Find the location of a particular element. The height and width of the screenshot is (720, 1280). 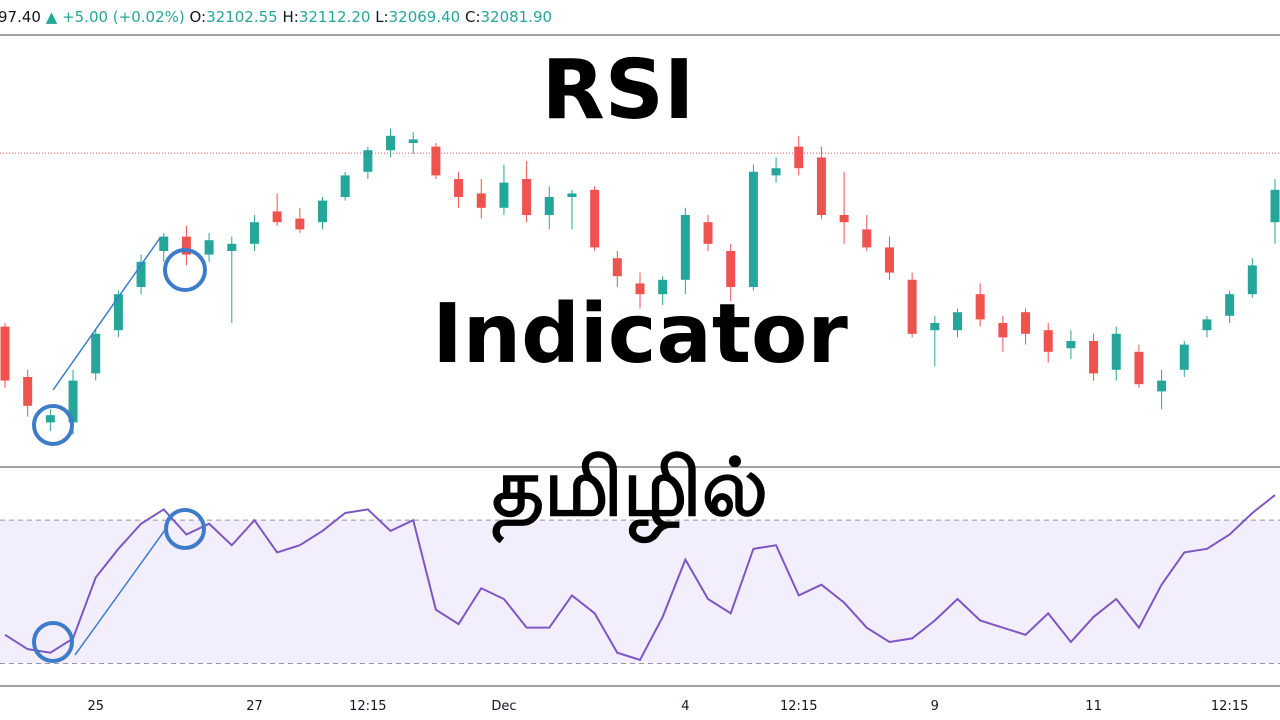

value: 32069.40 is located at coordinates (425, 17).